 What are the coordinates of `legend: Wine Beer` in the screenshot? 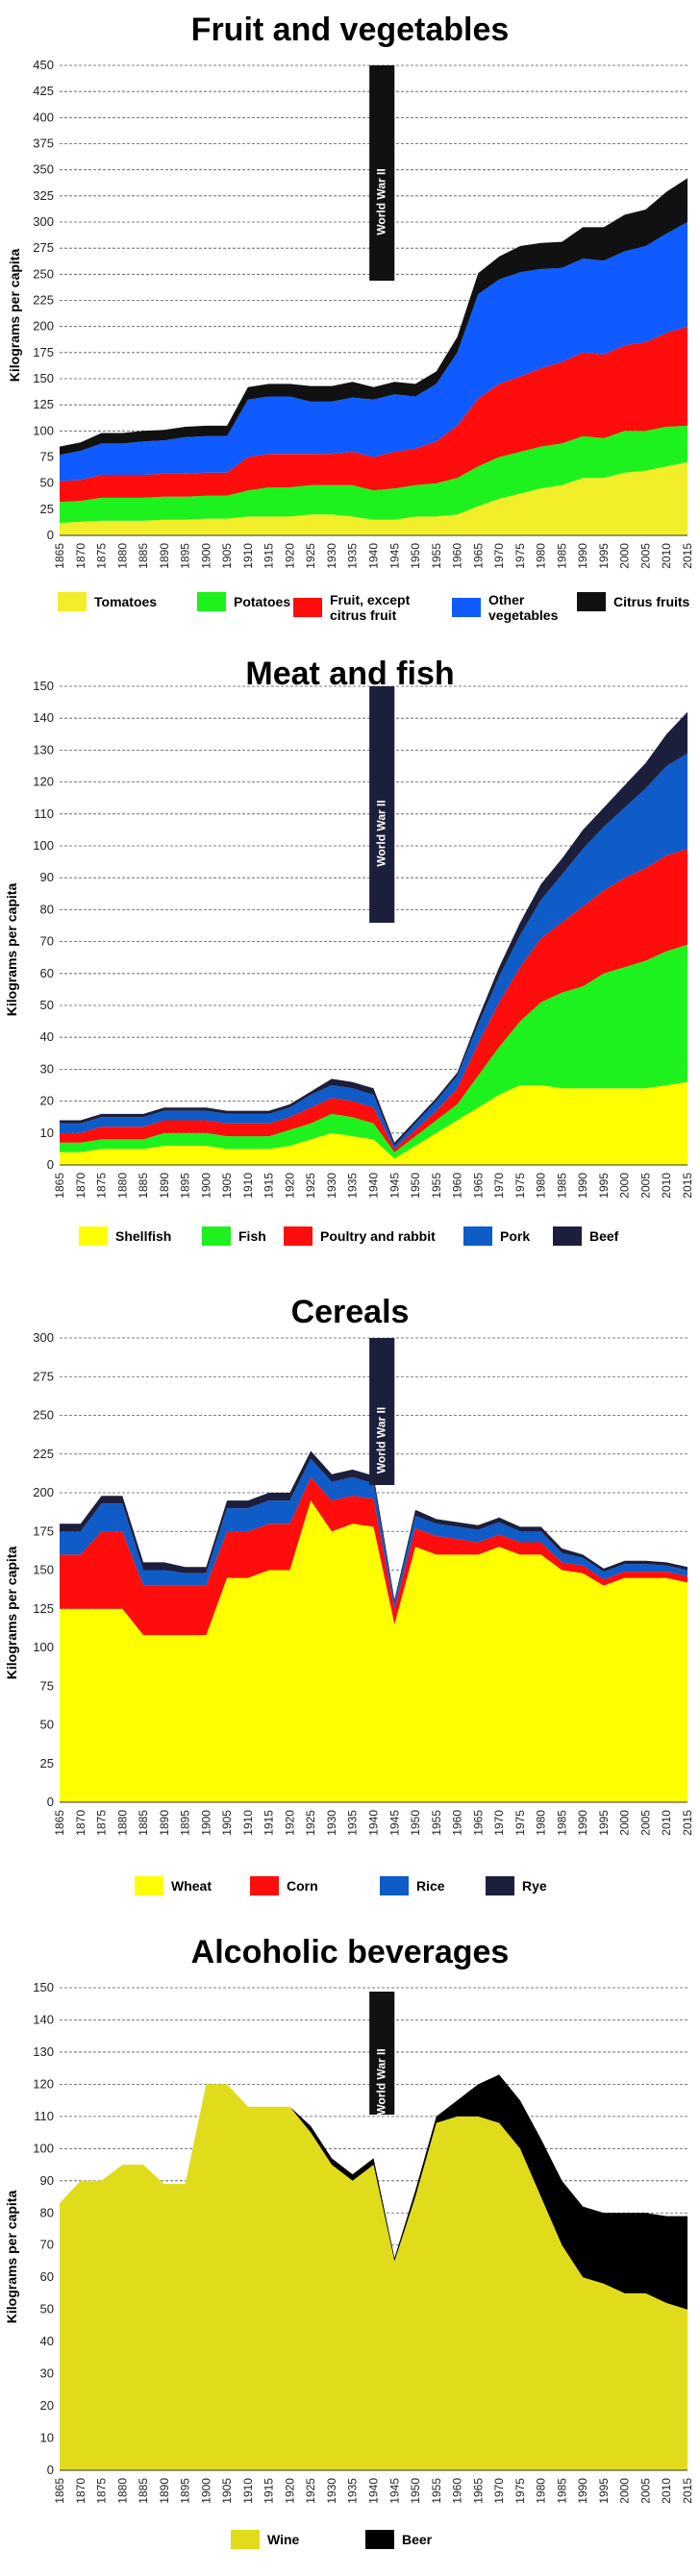 It's located at (350, 2545).